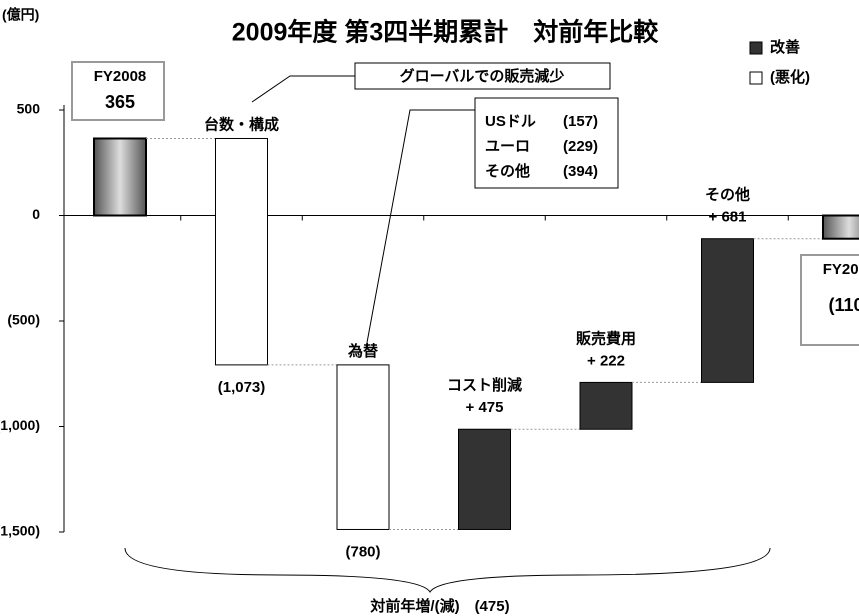 This screenshot has height=616, width=859. I want to click on x-category-label: FY2008, so click(120, 76).